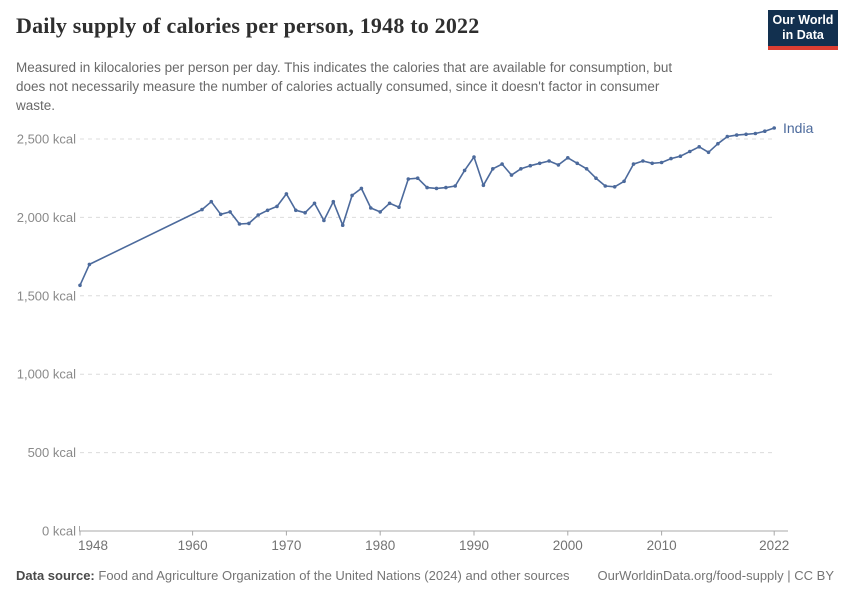  Describe the element at coordinates (715, 575) in the screenshot. I see `credit-link: OurWorldinData.org/food-supply | CC BY` at that location.